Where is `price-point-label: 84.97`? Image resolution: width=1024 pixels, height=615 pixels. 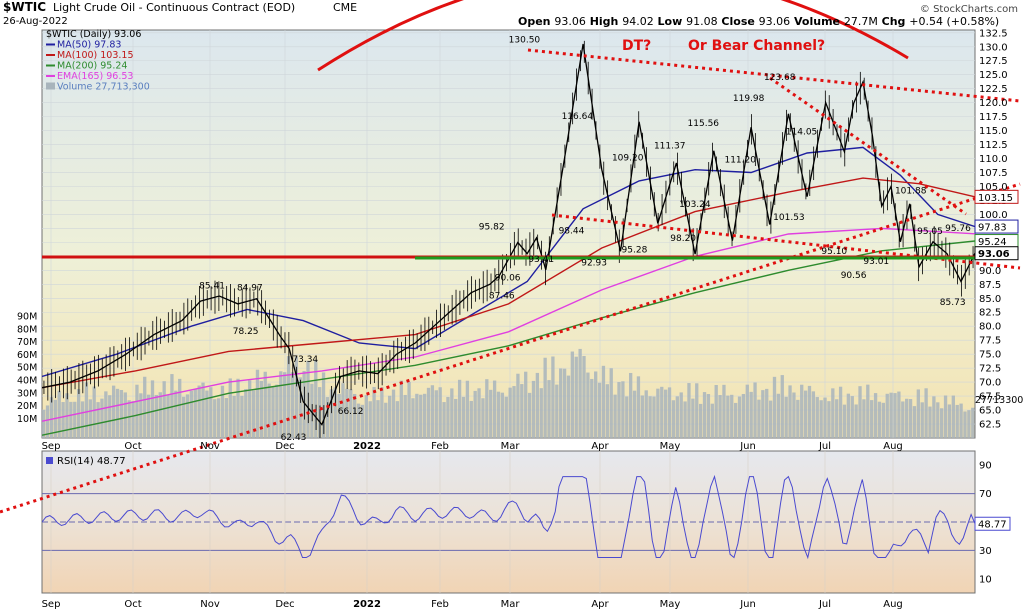 price-point-label: 84.97 is located at coordinates (250, 289).